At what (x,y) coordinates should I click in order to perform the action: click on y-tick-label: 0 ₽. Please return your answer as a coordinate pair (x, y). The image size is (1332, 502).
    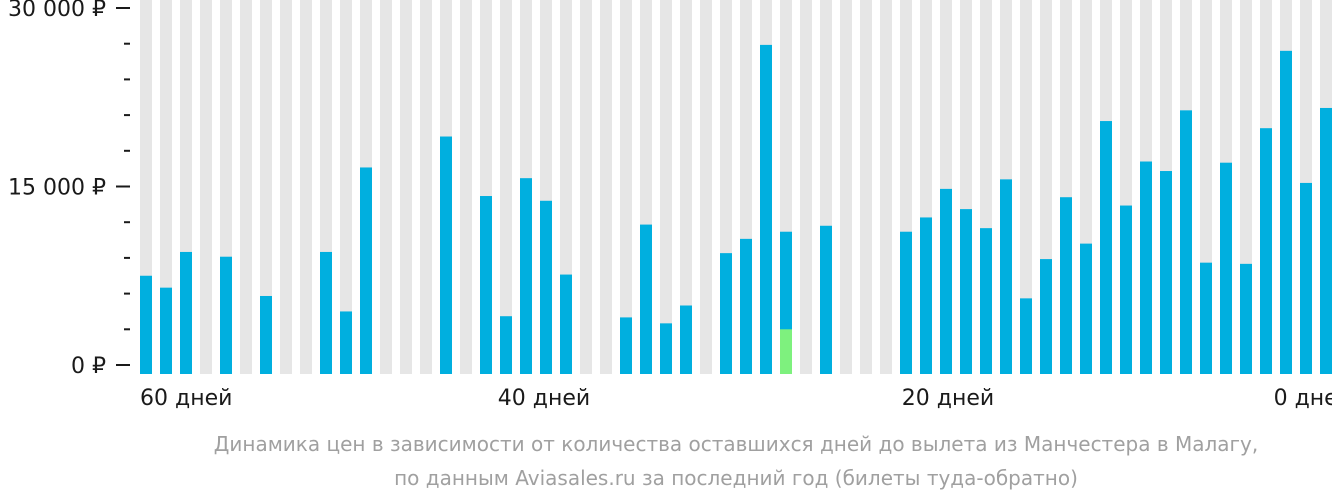
    Looking at the image, I should click on (88, 366).